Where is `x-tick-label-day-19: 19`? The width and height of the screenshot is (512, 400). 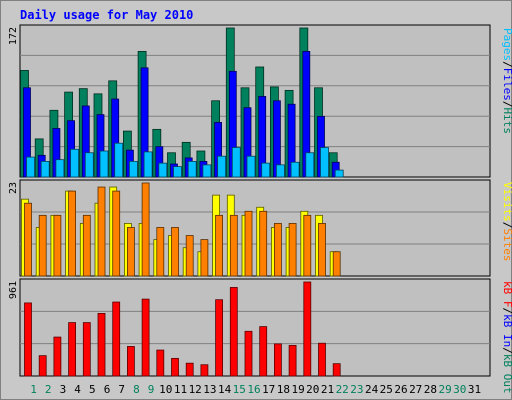 x-tick-label-day-19: 19 is located at coordinates (297, 389).